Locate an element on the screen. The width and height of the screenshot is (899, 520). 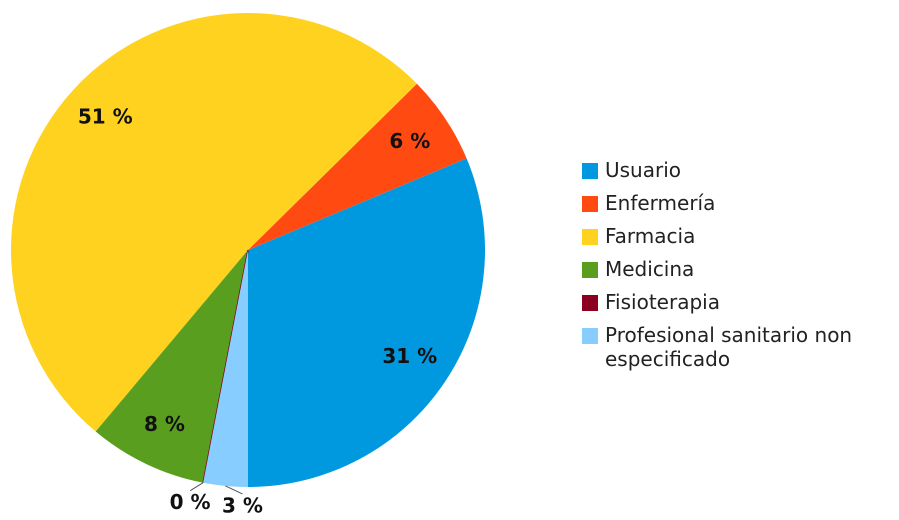
legend-item: Fisioterapia is located at coordinates (739, 302).